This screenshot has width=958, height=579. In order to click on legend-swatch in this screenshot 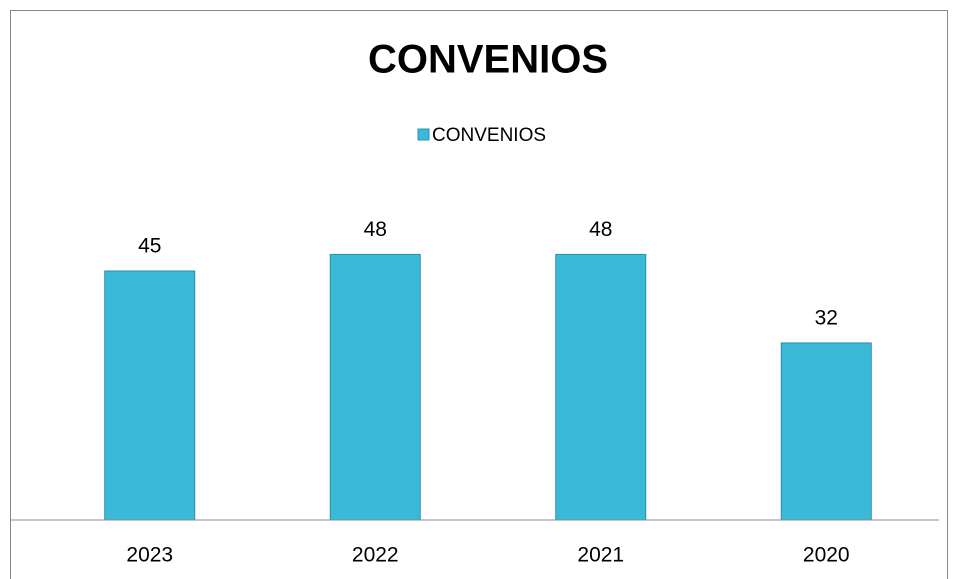, I will do `click(423, 134)`.